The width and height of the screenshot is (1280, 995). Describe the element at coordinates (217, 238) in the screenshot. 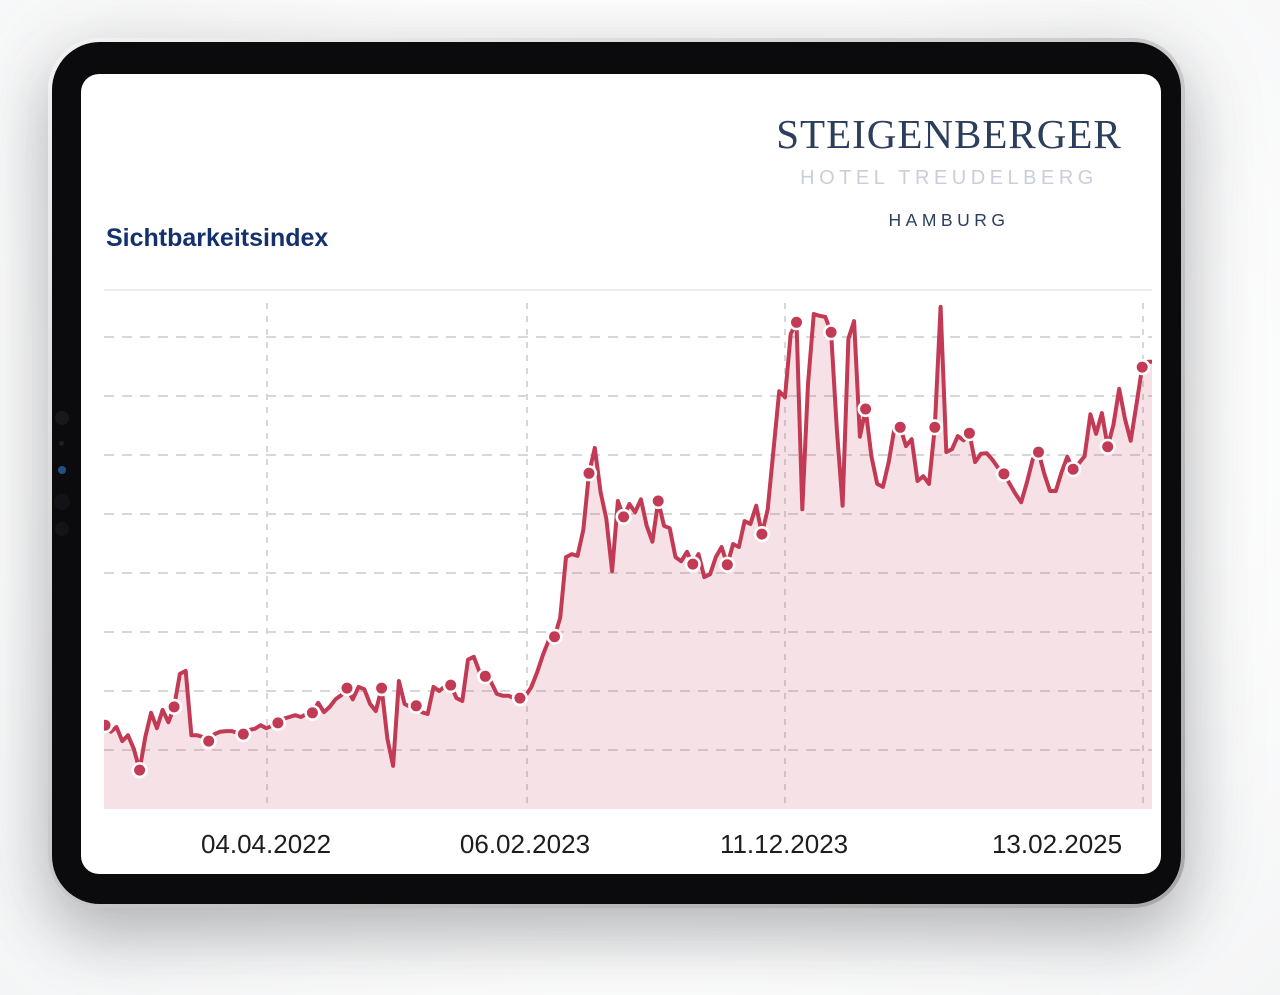

I see `page-title: Sichtbarkeitsindex` at that location.